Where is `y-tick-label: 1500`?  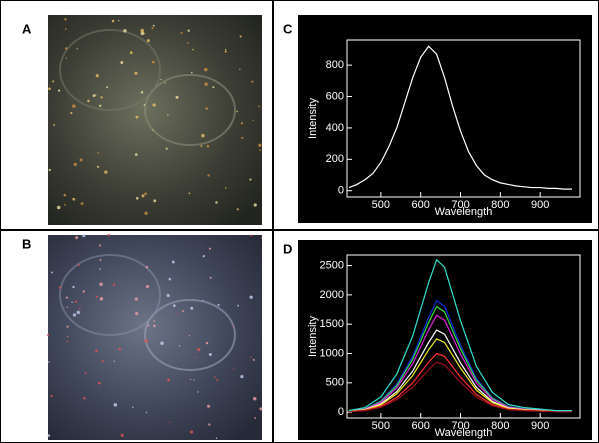 y-tick-label: 1500 is located at coordinates (332, 324).